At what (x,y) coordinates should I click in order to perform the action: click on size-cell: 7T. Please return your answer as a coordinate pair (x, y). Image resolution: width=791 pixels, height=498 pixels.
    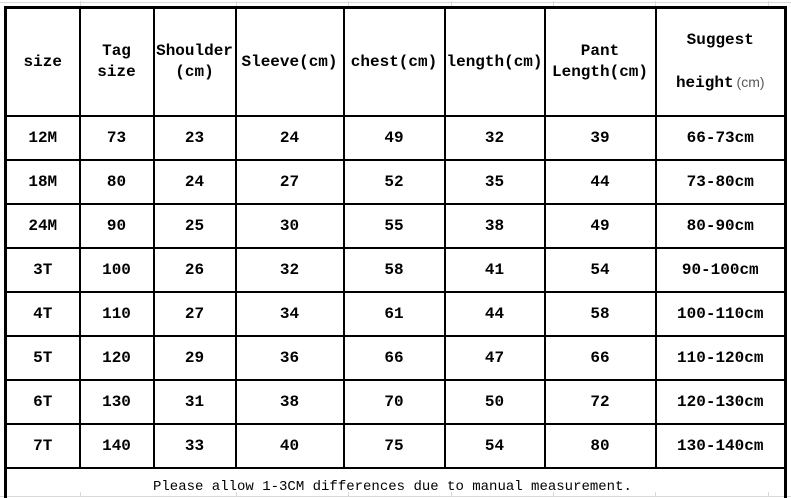
    Looking at the image, I should click on (42, 446).